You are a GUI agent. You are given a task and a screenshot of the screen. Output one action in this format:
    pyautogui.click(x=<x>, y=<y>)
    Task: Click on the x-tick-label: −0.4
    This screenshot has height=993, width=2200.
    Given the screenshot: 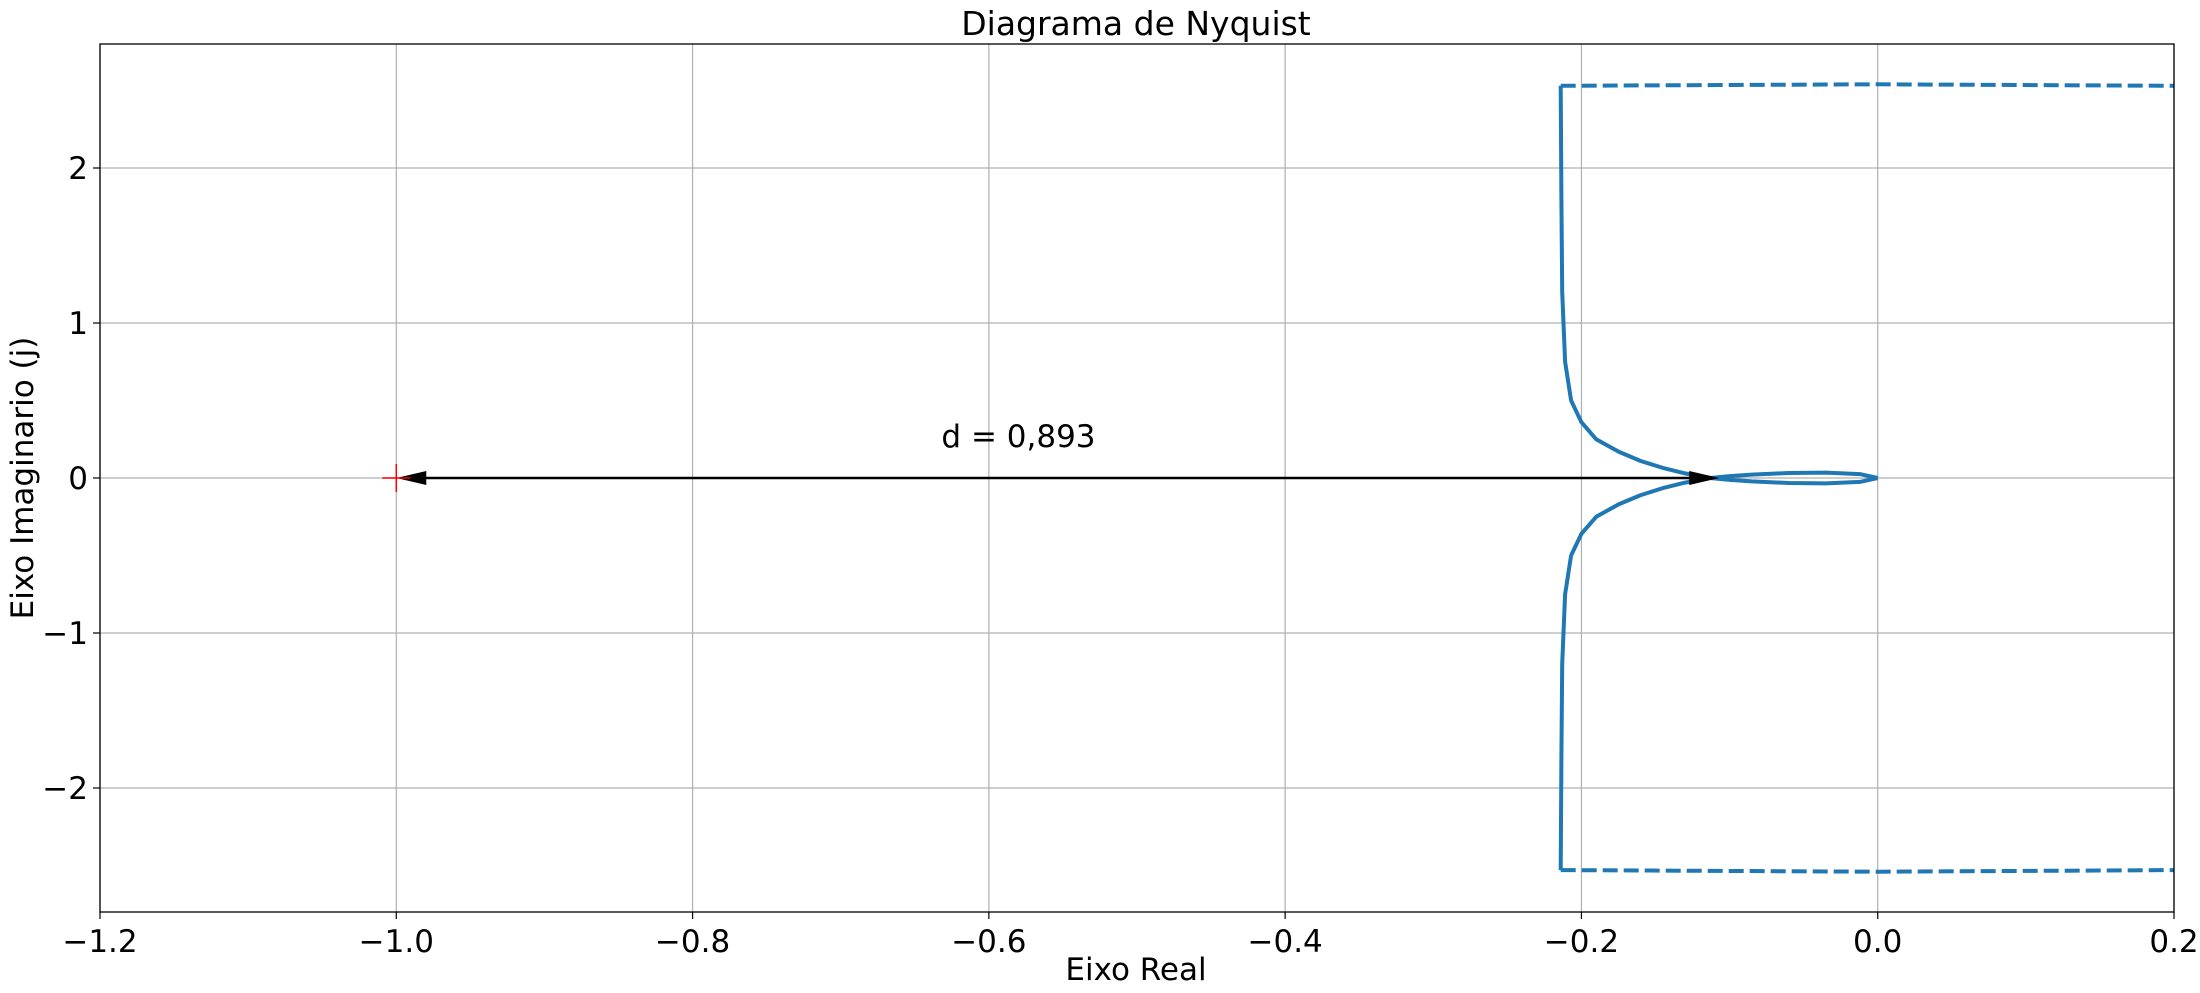 What is the action you would take?
    pyautogui.click(x=1285, y=942)
    